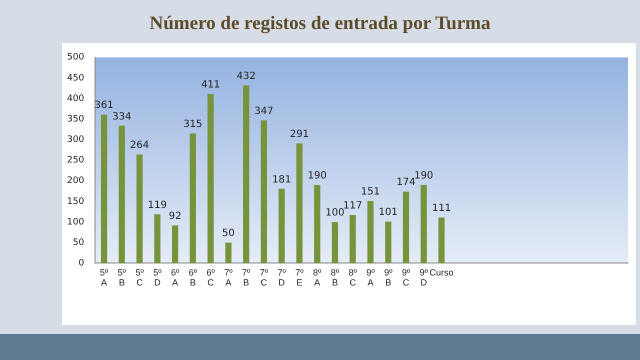 This screenshot has width=640, height=360. What do you see at coordinates (193, 278) in the screenshot?
I see `x-tick-label: 6º B` at bounding box center [193, 278].